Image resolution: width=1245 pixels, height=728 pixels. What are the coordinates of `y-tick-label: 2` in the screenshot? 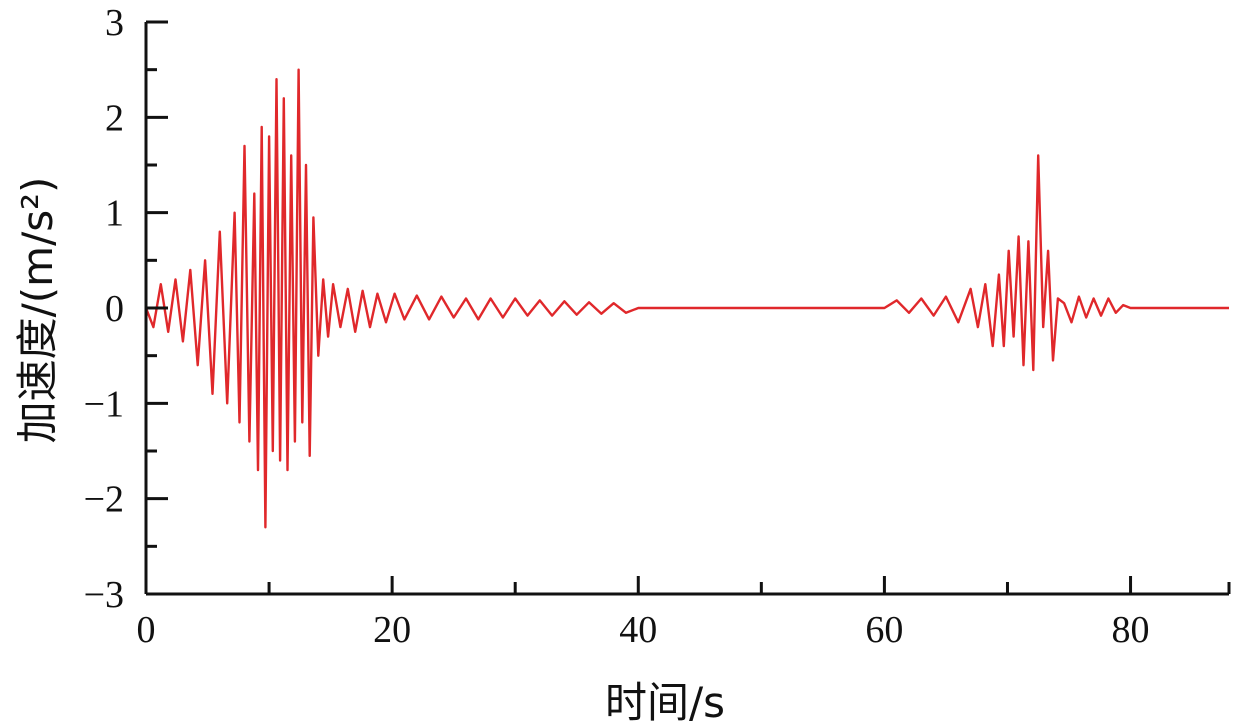 It's located at (114, 118).